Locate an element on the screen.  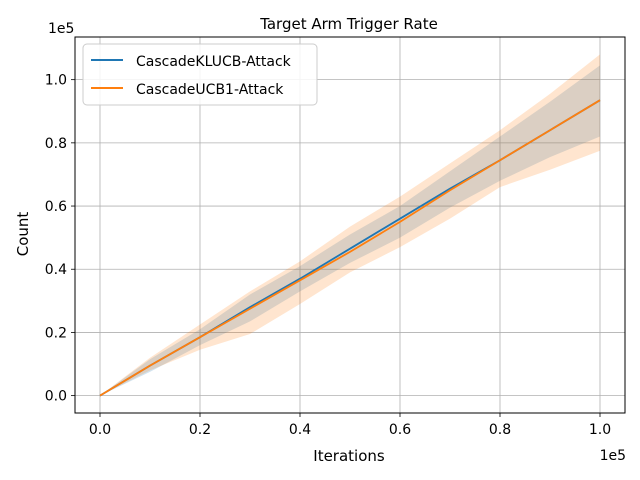
x-offset-text: 1e5 is located at coordinates (613, 456).